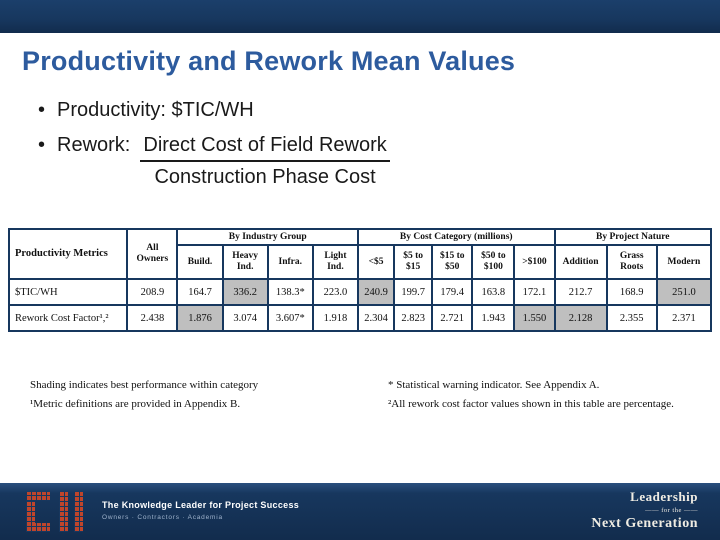 The width and height of the screenshot is (720, 540). What do you see at coordinates (245, 292) in the screenshot?
I see `value-cell: 336.2` at bounding box center [245, 292].